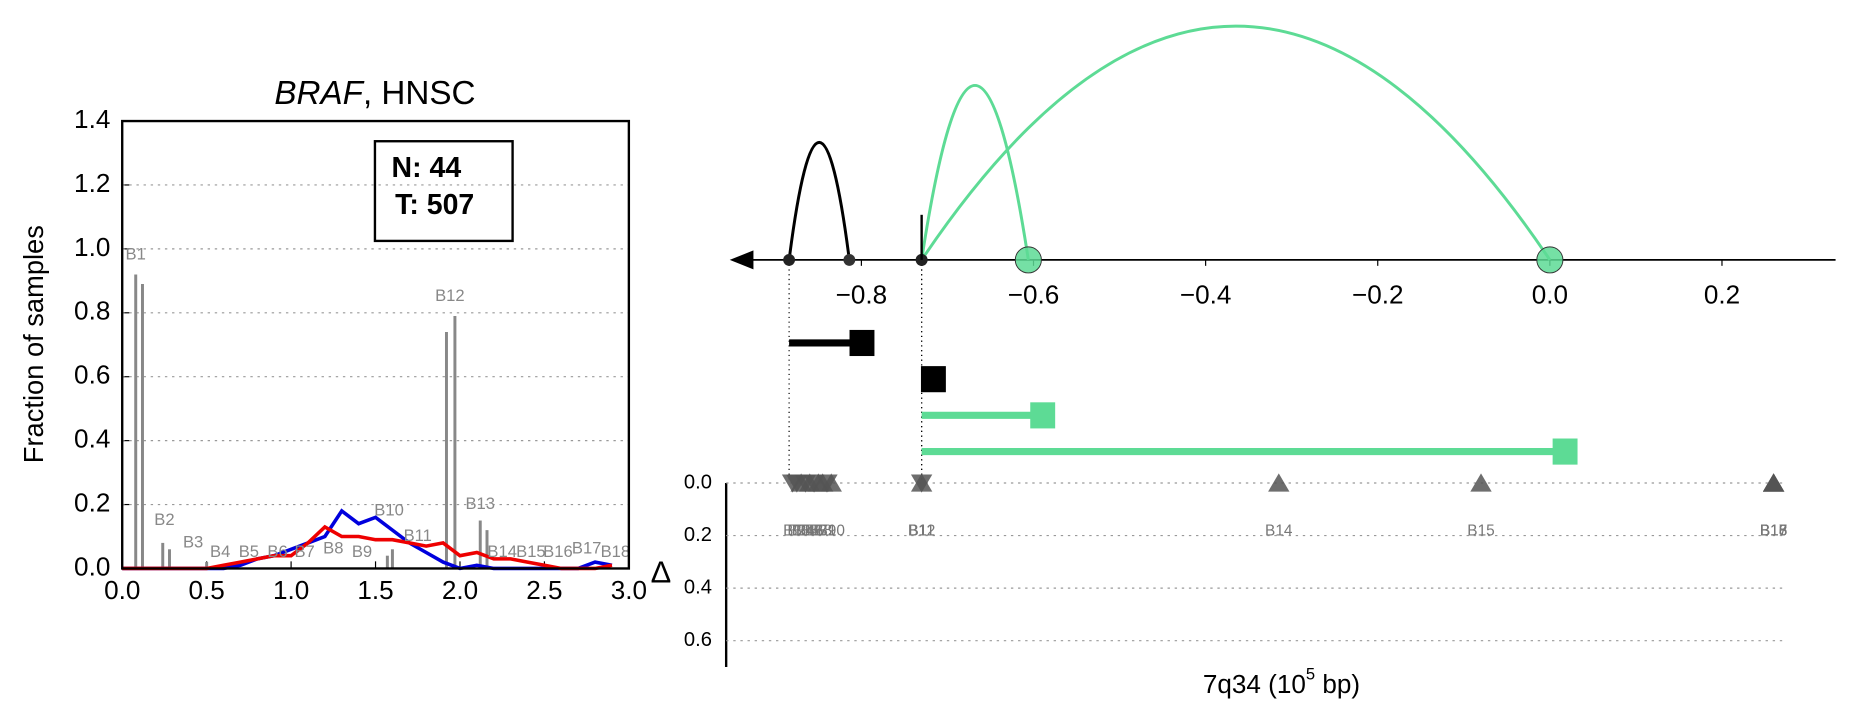 The image size is (1851, 718). Describe the element at coordinates (460, 590) in the screenshot. I see `x-tick-label: 2.0` at that location.